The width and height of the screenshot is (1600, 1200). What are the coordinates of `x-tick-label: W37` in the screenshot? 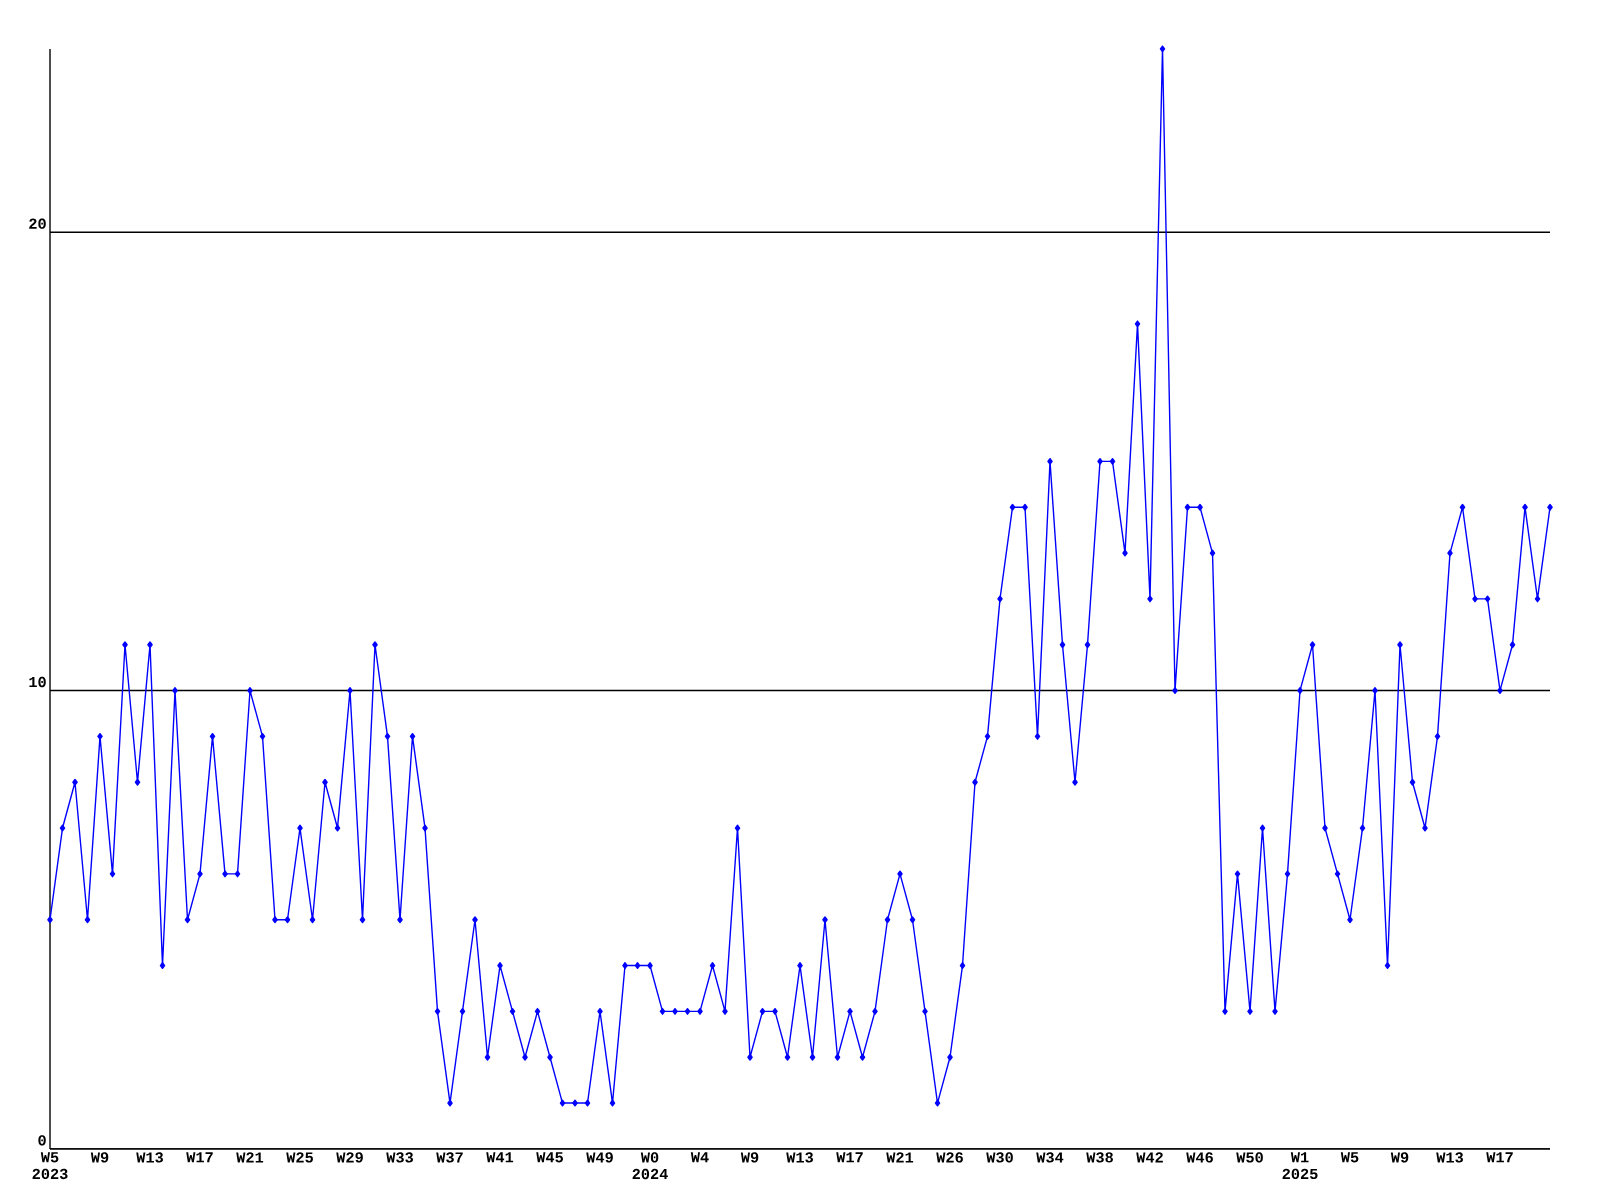 It's located at (449, 1157).